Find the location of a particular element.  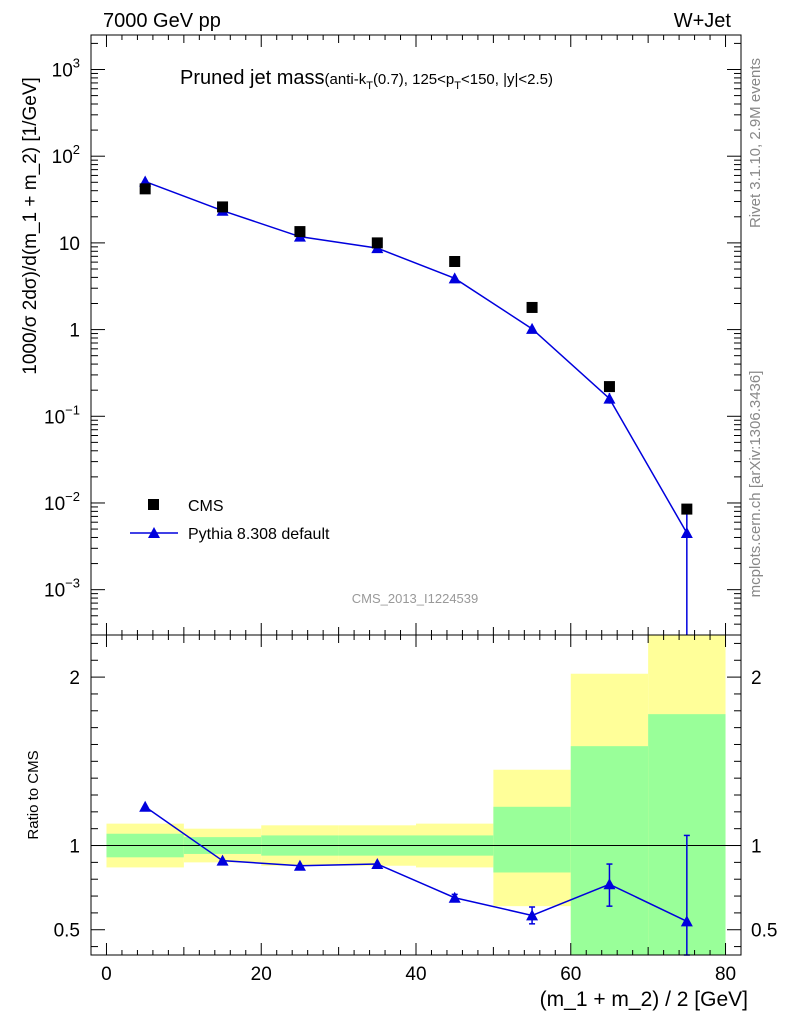

plot-title-sub2: T is located at coordinates (457, 86).